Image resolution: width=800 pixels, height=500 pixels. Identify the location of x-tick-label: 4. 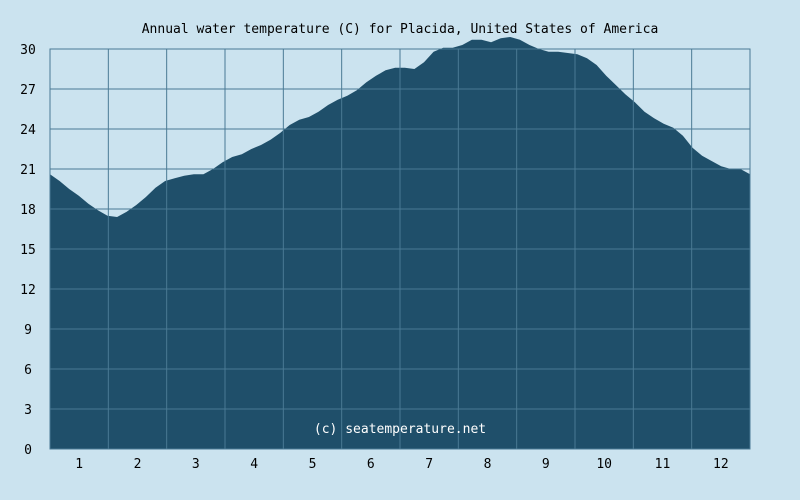
(254, 464).